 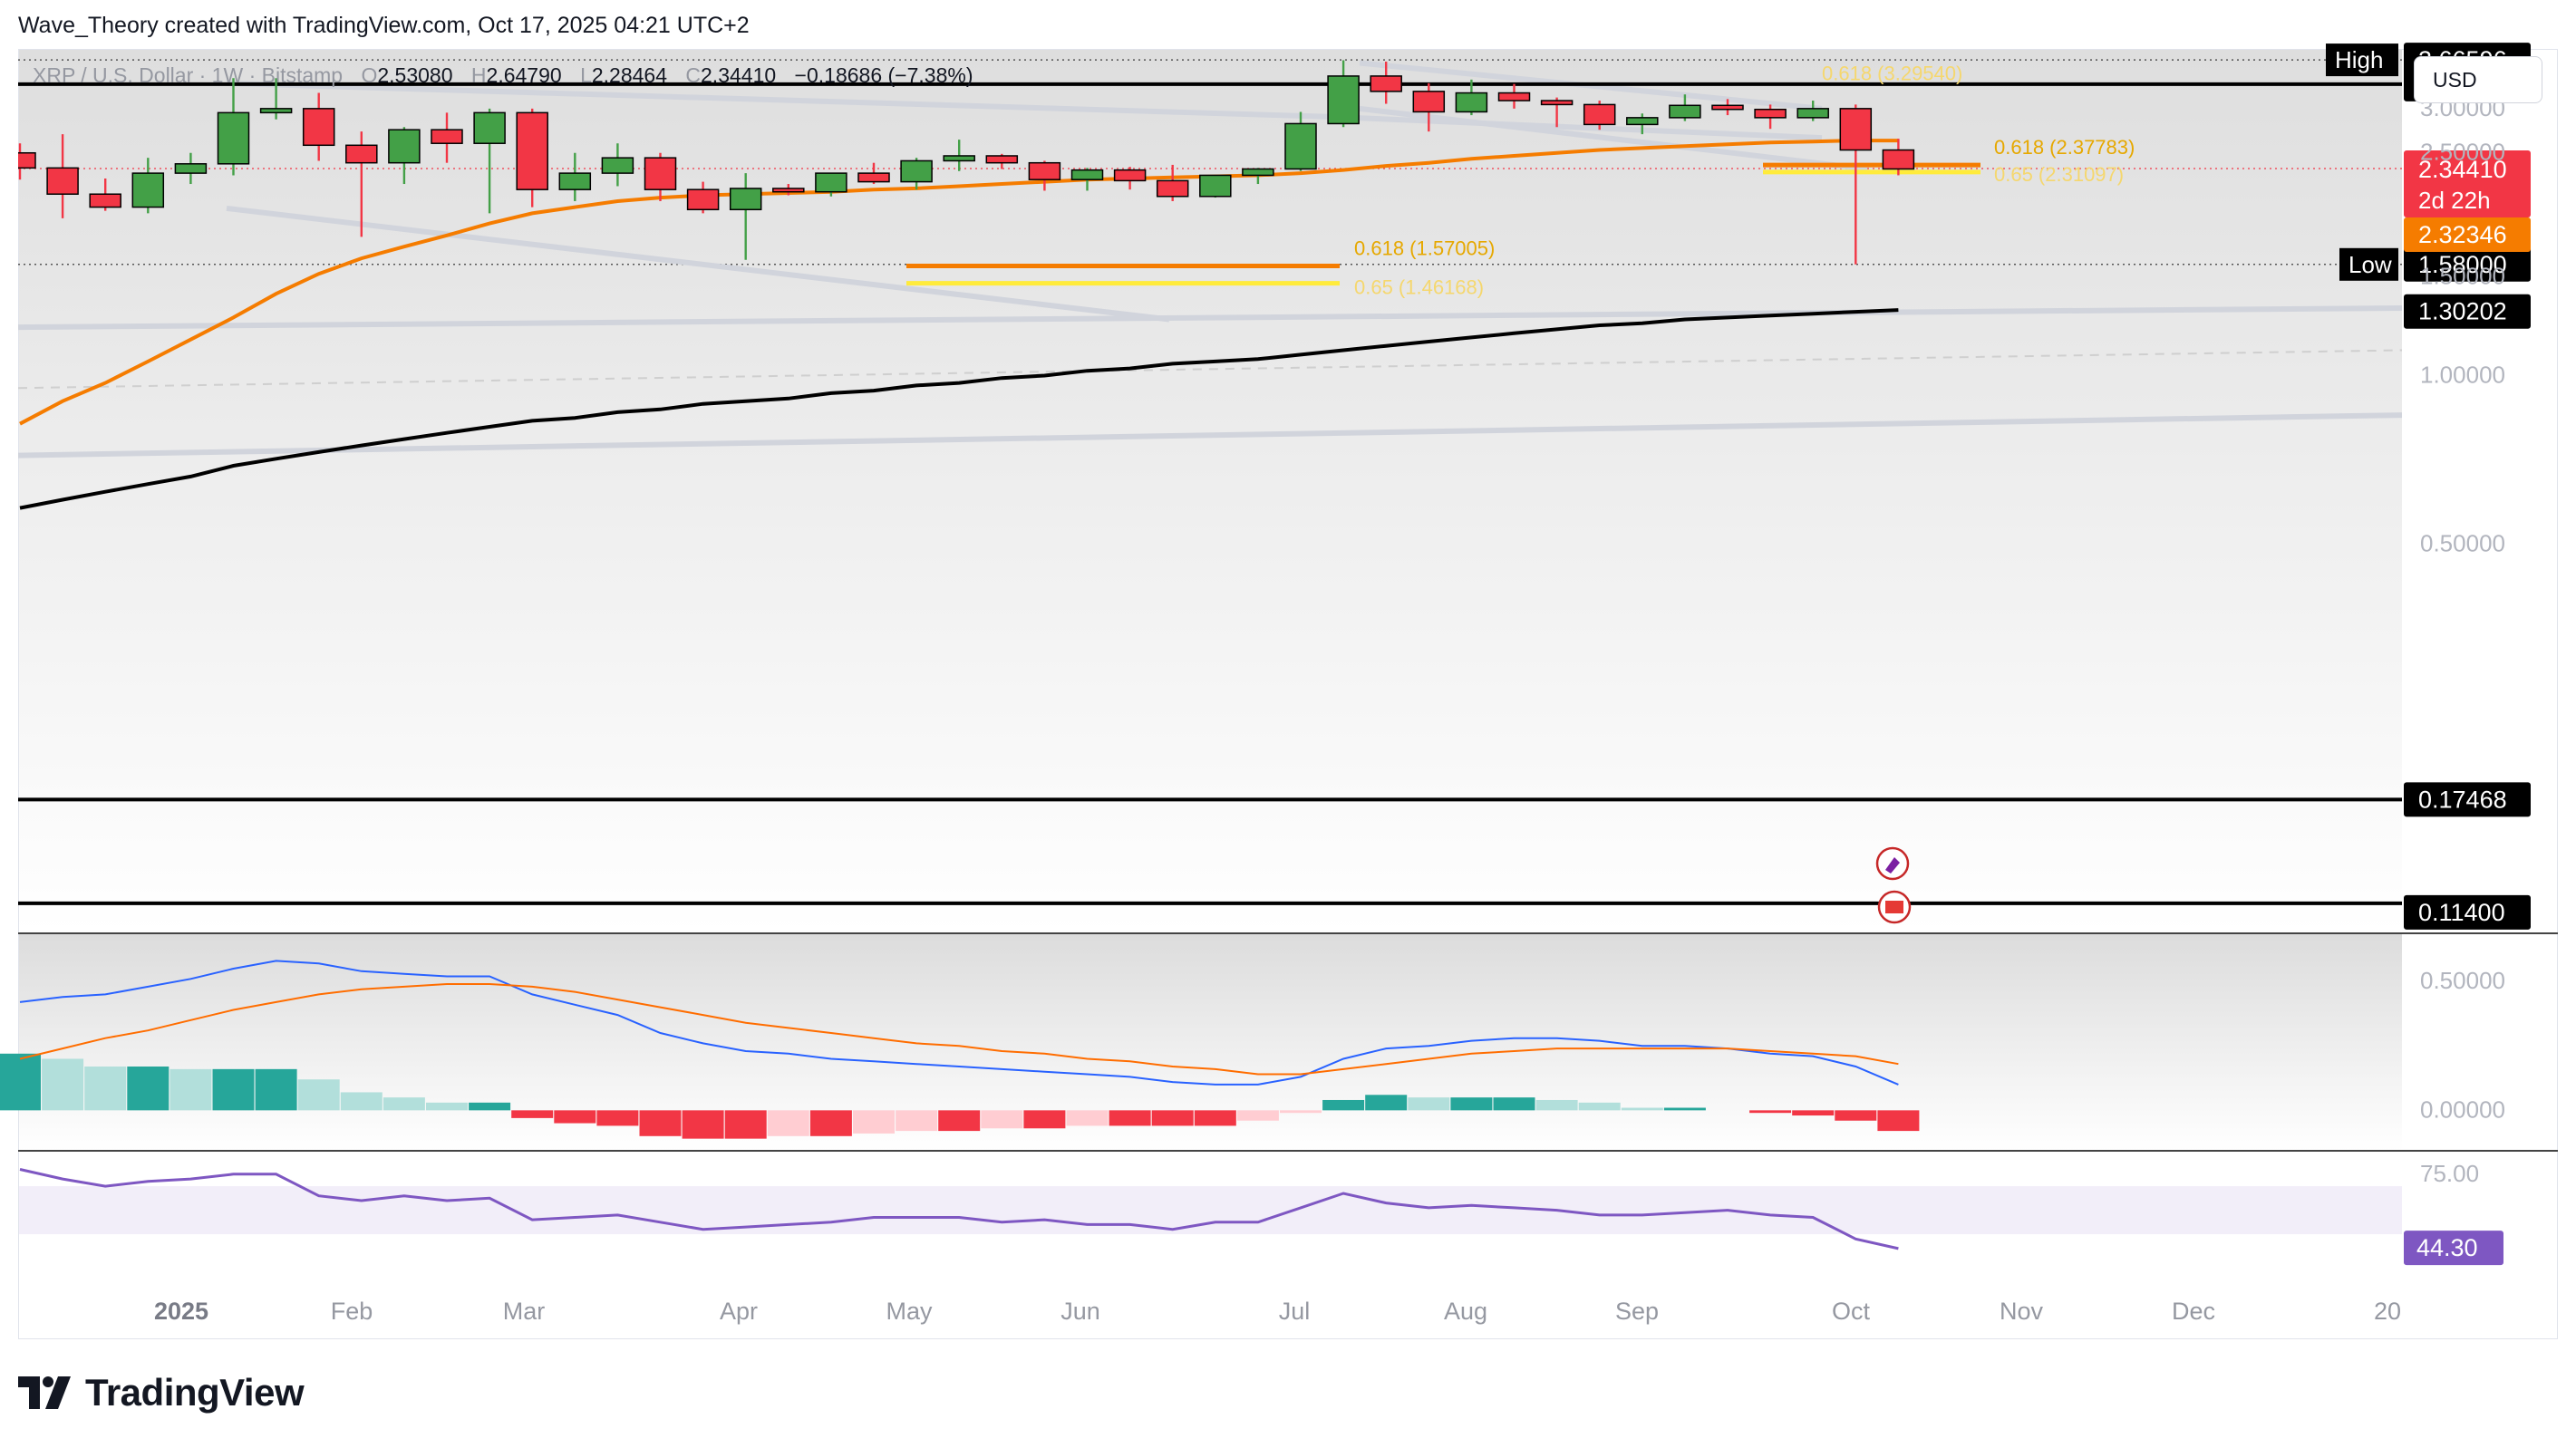 I want to click on fib-label: 0.618 (3.29540), so click(x=1892, y=74).